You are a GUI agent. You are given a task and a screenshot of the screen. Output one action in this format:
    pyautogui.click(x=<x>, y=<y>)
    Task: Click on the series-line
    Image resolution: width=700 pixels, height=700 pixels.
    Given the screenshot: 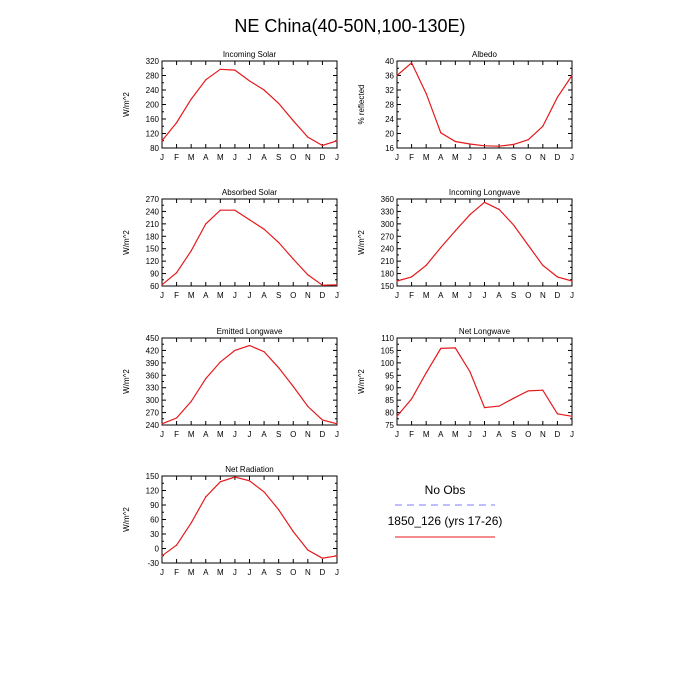 What is the action you would take?
    pyautogui.click(x=249, y=517)
    